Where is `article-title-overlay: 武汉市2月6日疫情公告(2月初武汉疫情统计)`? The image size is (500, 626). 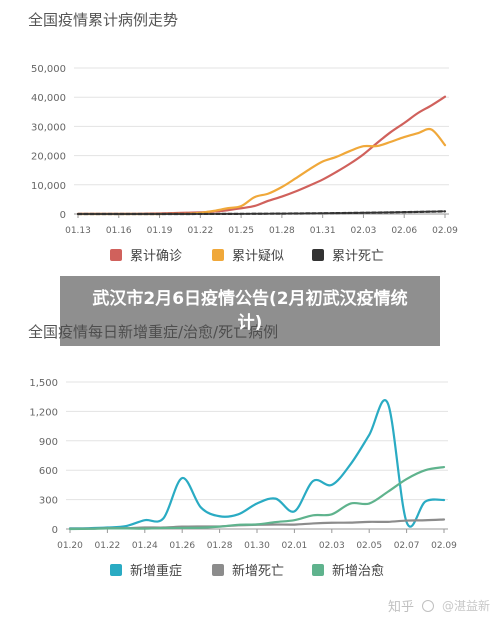
article-title-overlay: 武汉市2月6日疫情公告(2月初武汉疫情统计) is located at coordinates (250, 311).